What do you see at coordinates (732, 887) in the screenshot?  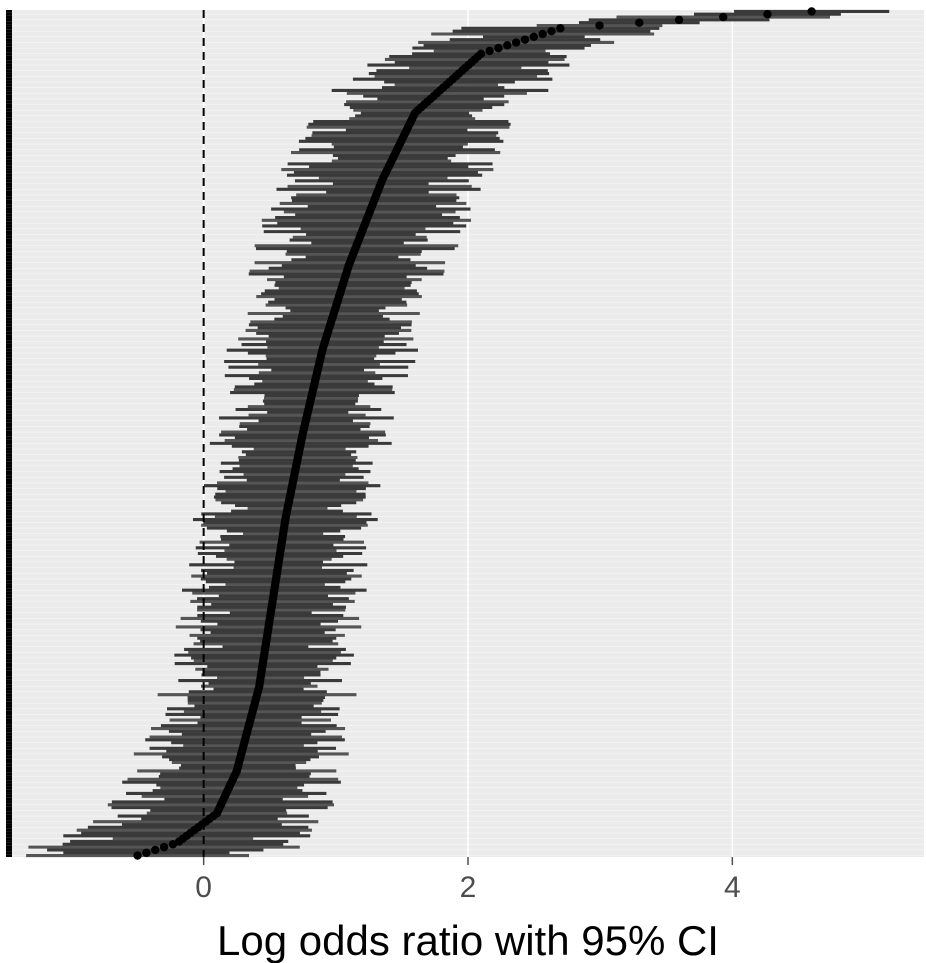 I see `x-tick-label: 4` at bounding box center [732, 887].